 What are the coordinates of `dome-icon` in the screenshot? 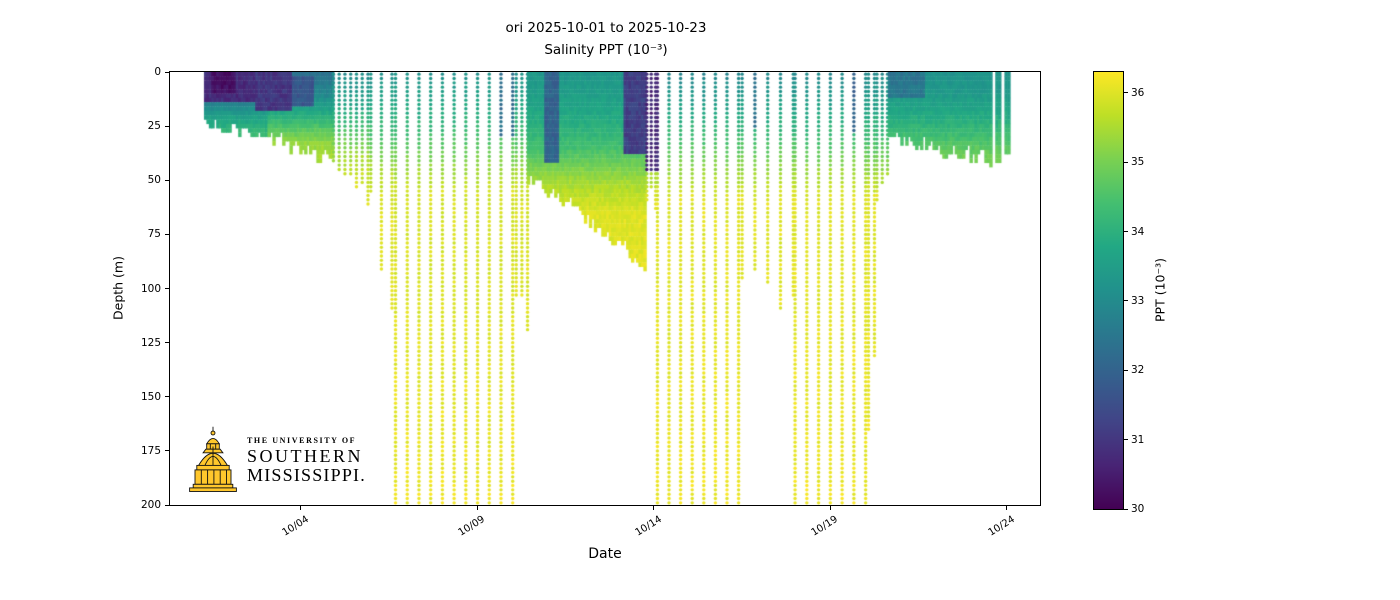 It's located at (213, 459).